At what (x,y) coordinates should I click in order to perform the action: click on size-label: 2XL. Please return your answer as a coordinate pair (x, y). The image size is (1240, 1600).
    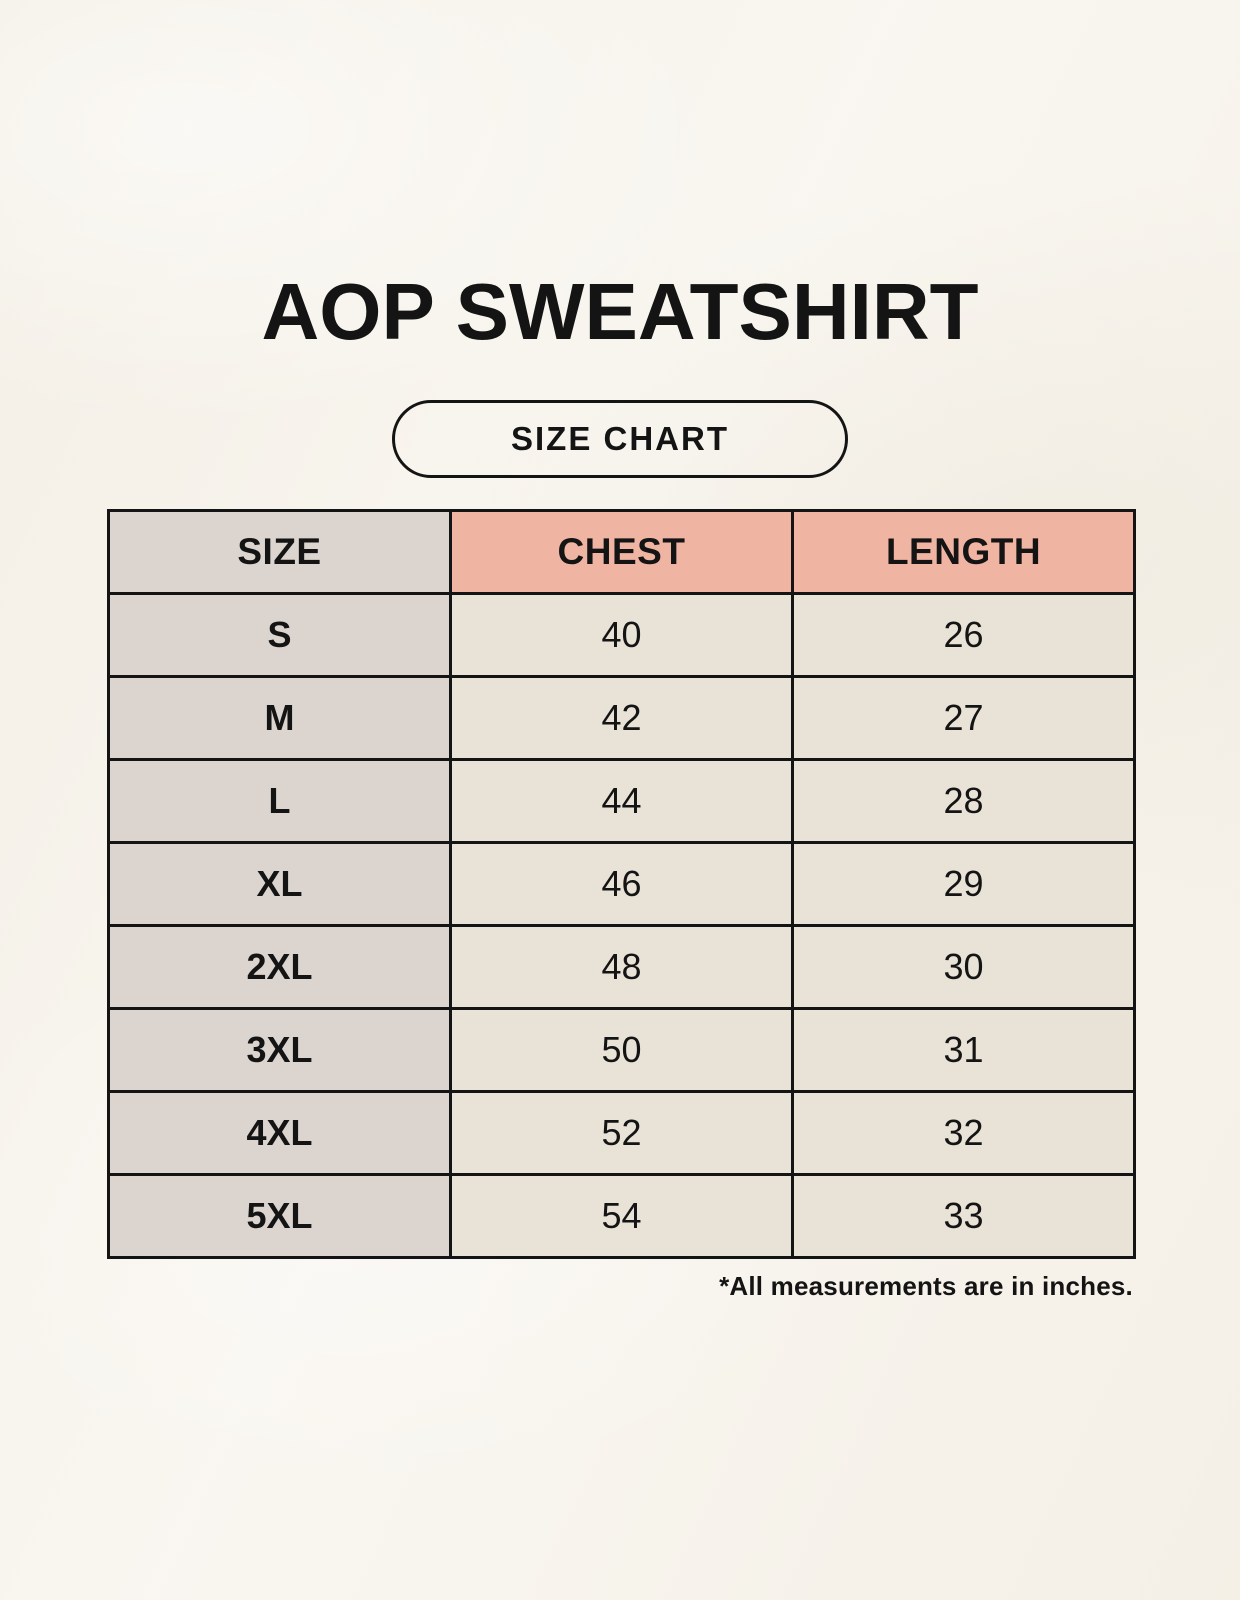
    Looking at the image, I should click on (279, 967).